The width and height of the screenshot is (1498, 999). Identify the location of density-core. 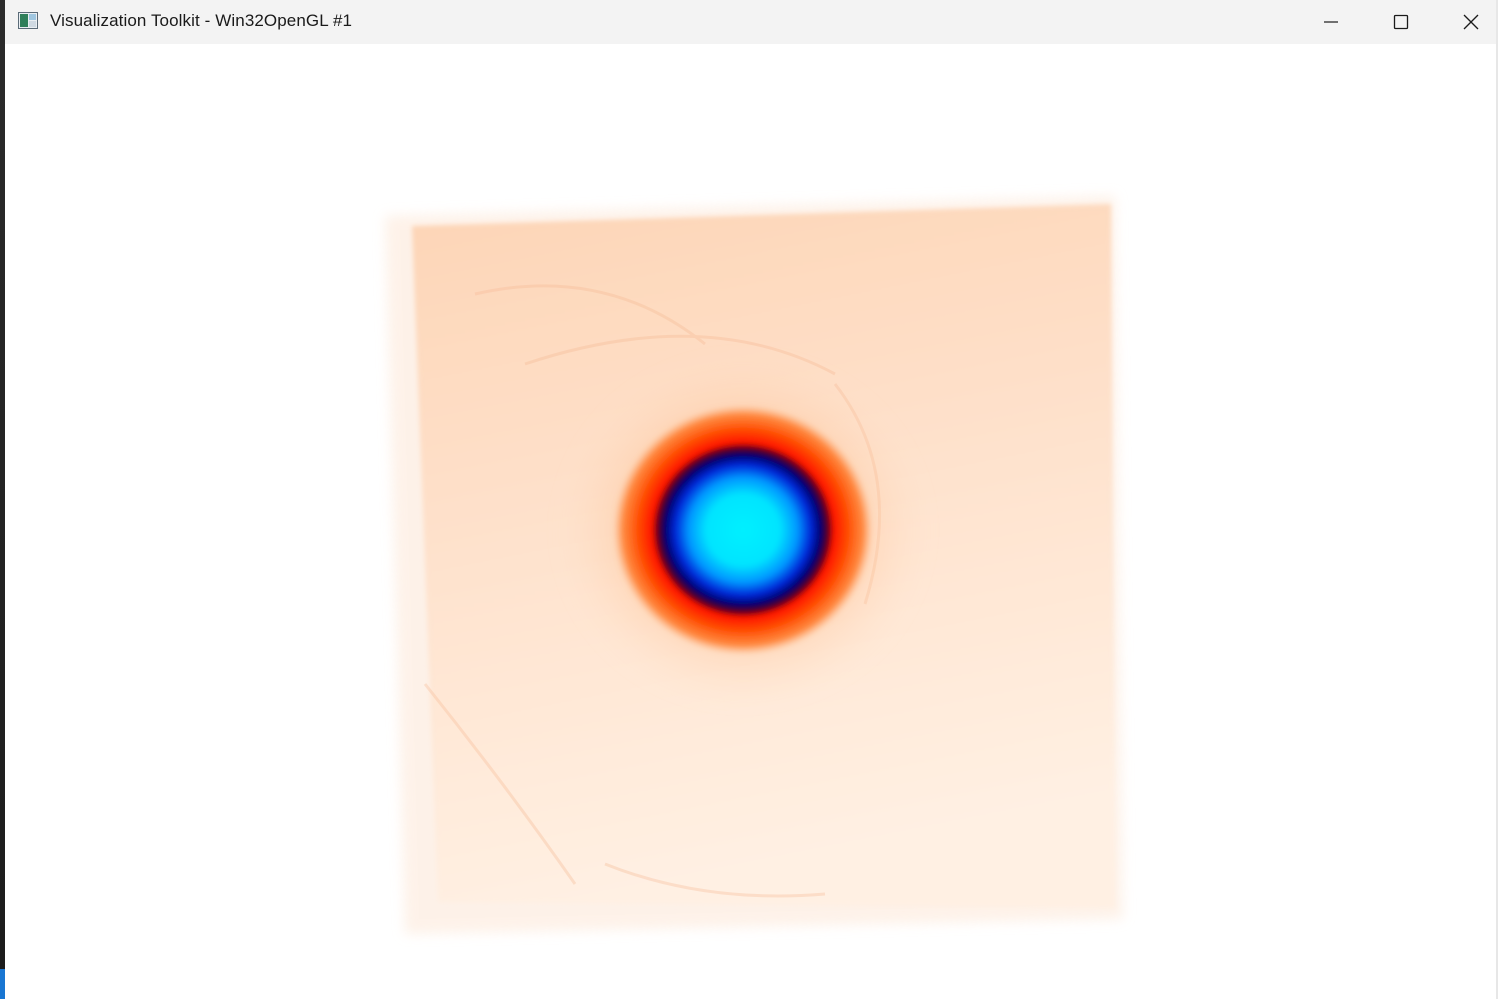
(743, 530).